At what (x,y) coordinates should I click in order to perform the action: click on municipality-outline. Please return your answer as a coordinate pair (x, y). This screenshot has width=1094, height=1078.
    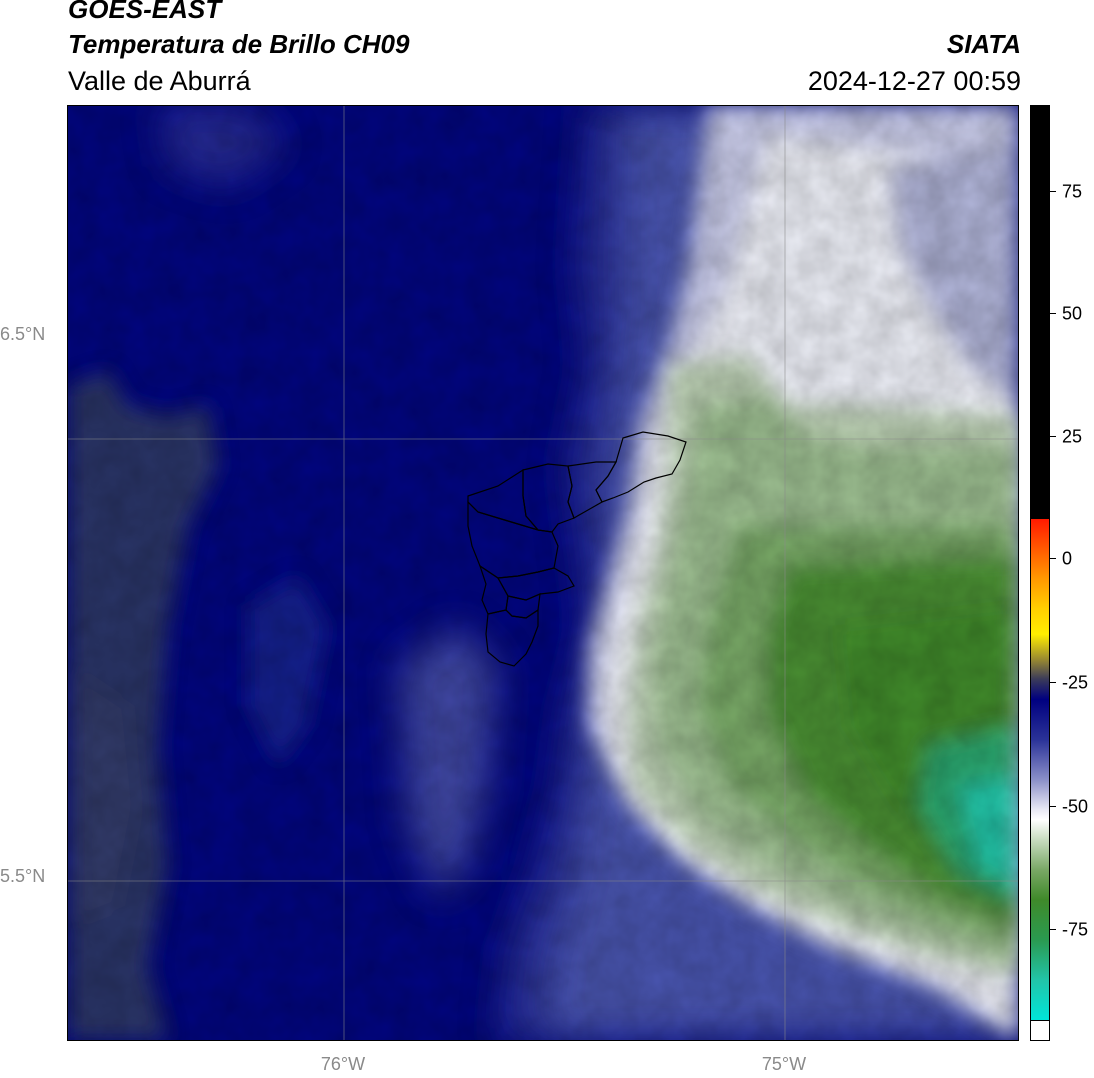
    Looking at the image, I should click on (512, 637).